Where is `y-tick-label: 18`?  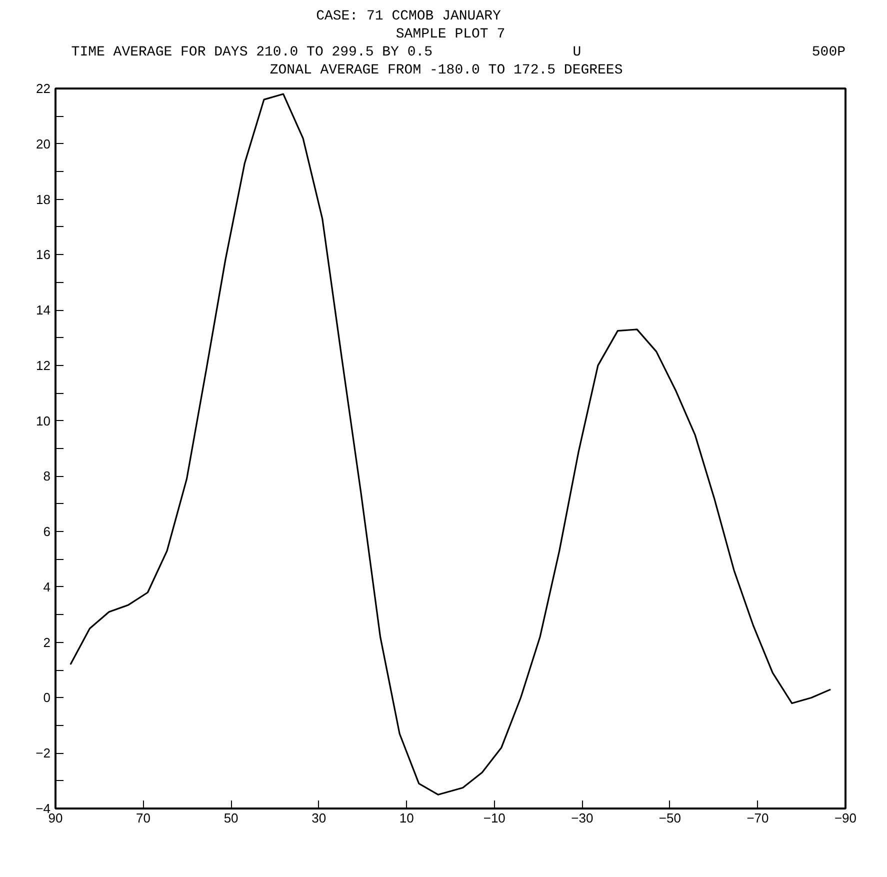
y-tick-label: 18 is located at coordinates (43, 199).